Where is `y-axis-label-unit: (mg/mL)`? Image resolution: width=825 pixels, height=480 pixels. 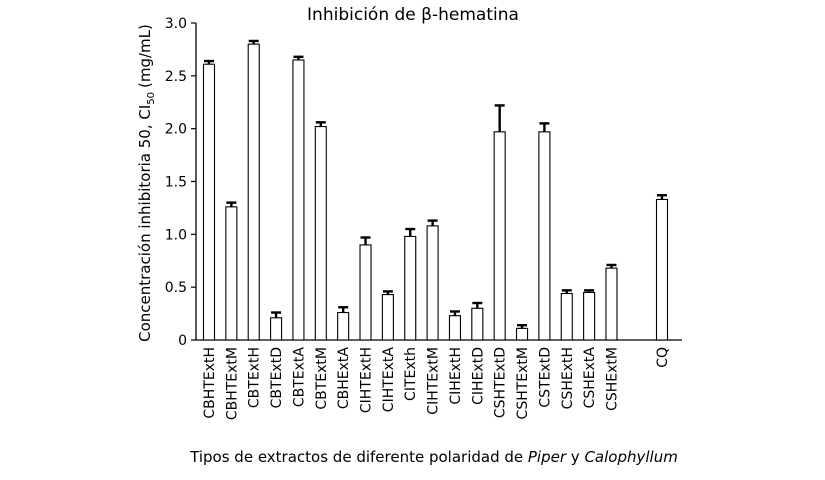 y-axis-label-unit: (mg/mL) is located at coordinates (145, 56).